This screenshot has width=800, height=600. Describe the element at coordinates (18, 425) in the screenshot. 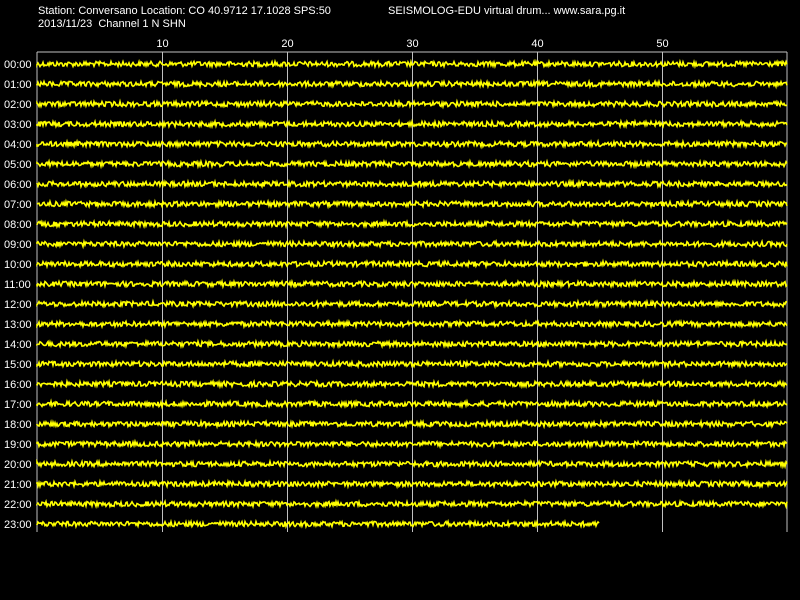

I see `hour-label: 18:00` at that location.